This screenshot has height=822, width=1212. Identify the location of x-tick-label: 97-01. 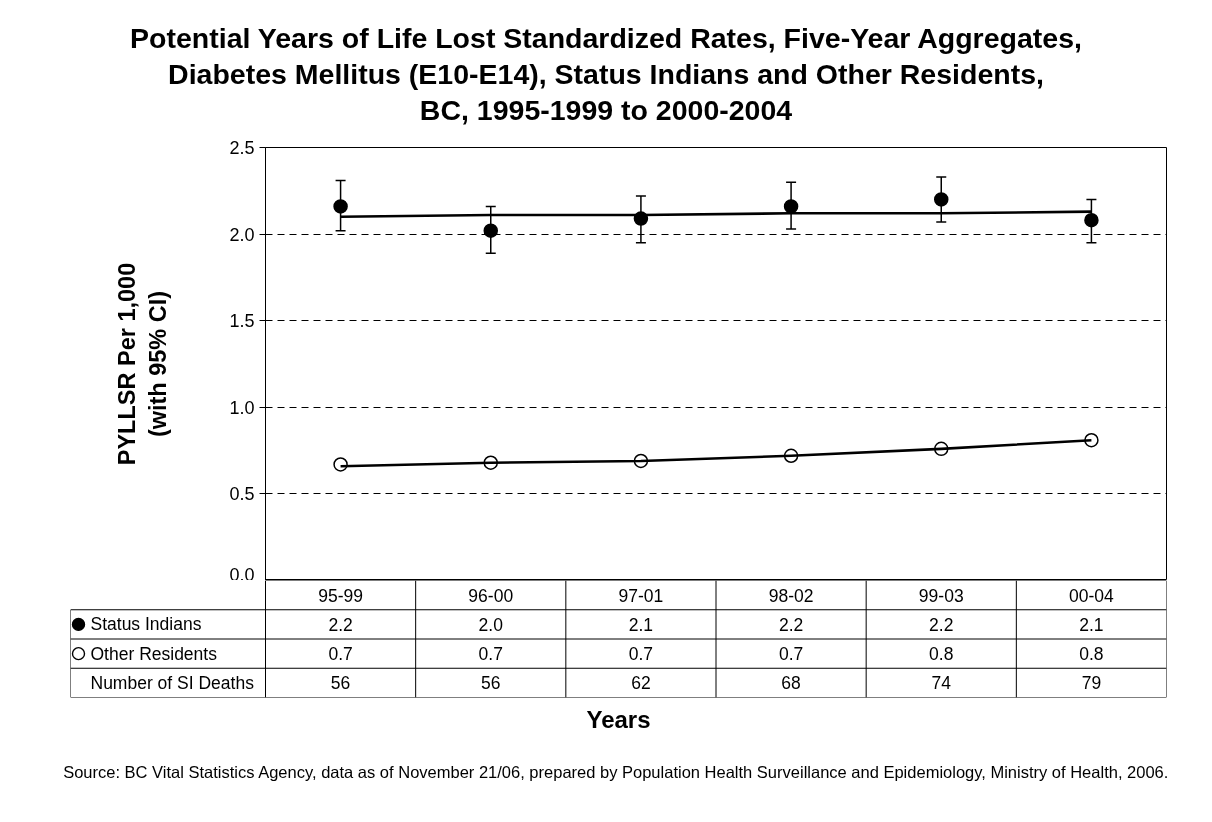
(641, 595).